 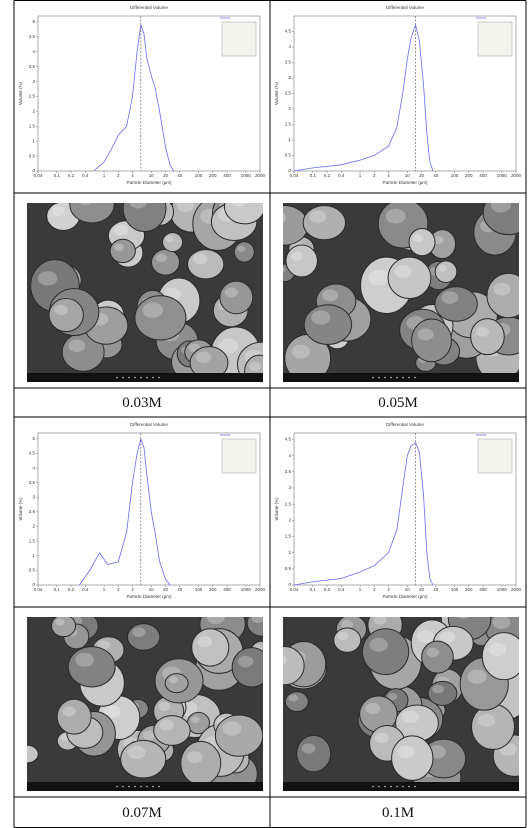 What do you see at coordinates (33, 21) in the screenshot?
I see `y-tick-label: 5` at bounding box center [33, 21].